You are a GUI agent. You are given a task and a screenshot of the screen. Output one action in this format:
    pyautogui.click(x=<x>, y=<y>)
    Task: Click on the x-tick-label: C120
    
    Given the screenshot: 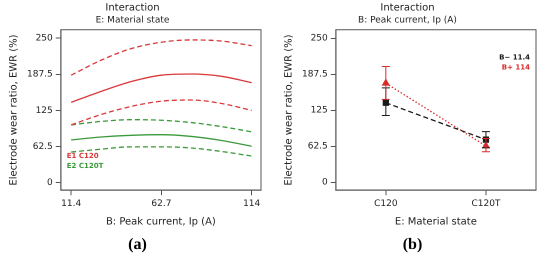 What is the action you would take?
    pyautogui.click(x=386, y=203)
    